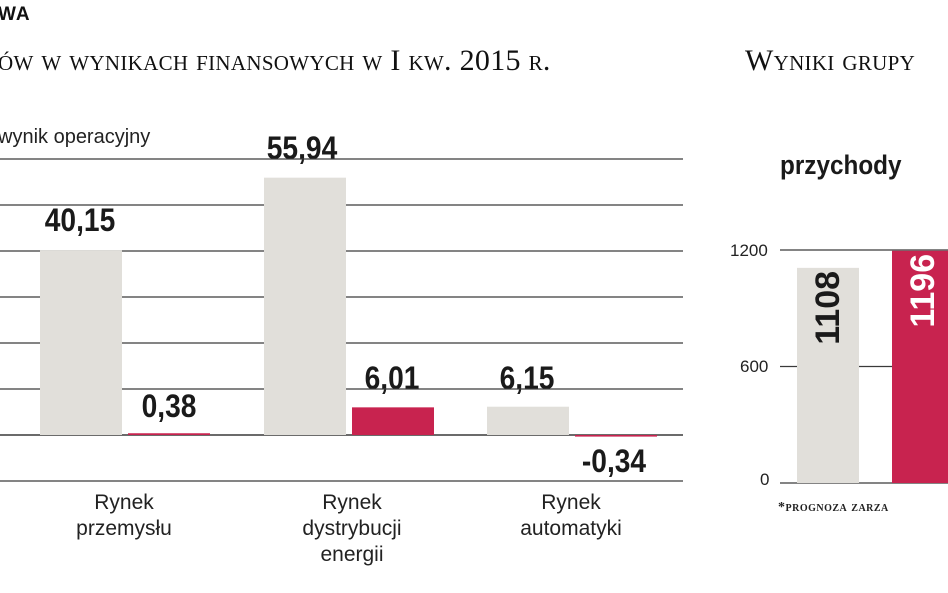  I want to click on category-label-line: automatyki, so click(571, 528).